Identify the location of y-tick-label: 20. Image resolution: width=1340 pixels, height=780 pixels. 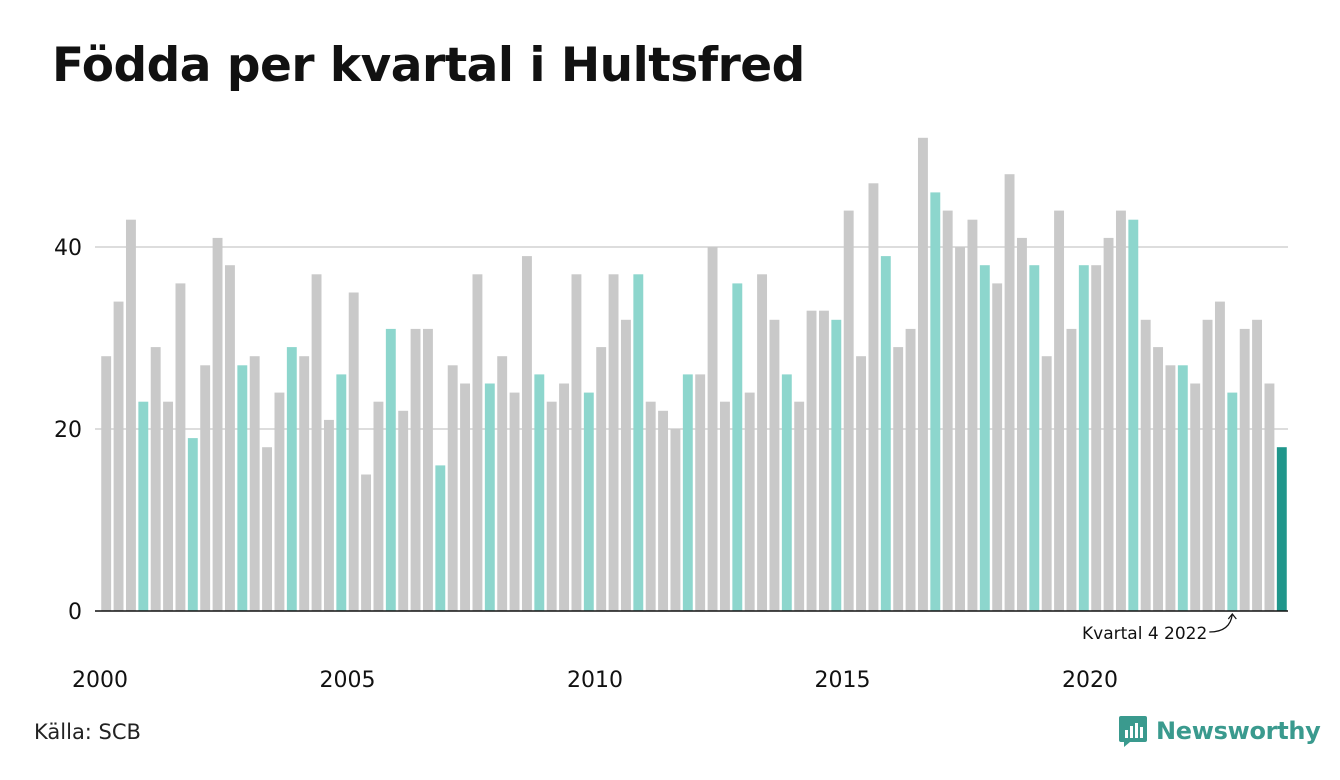
(68, 430).